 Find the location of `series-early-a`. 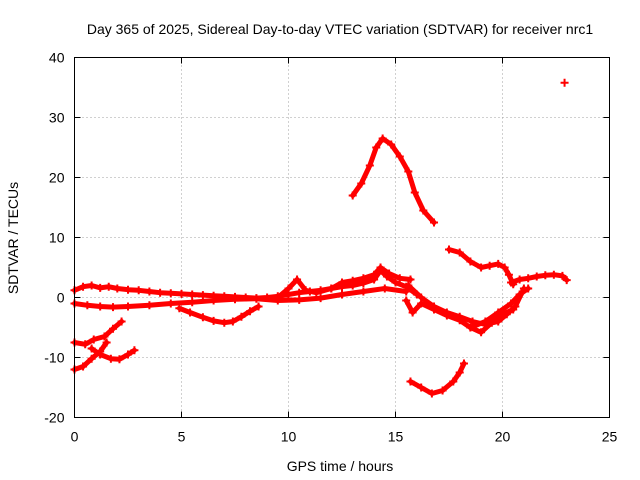

series-early-a is located at coordinates (98, 333).